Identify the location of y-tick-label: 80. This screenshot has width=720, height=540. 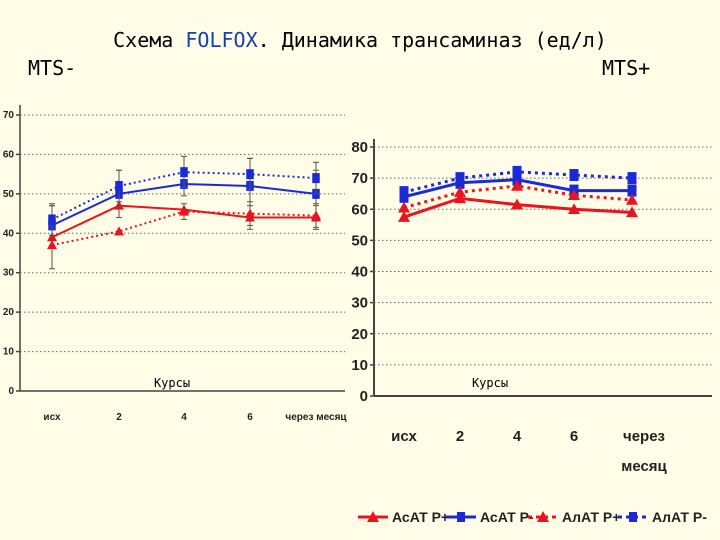
(359, 147).